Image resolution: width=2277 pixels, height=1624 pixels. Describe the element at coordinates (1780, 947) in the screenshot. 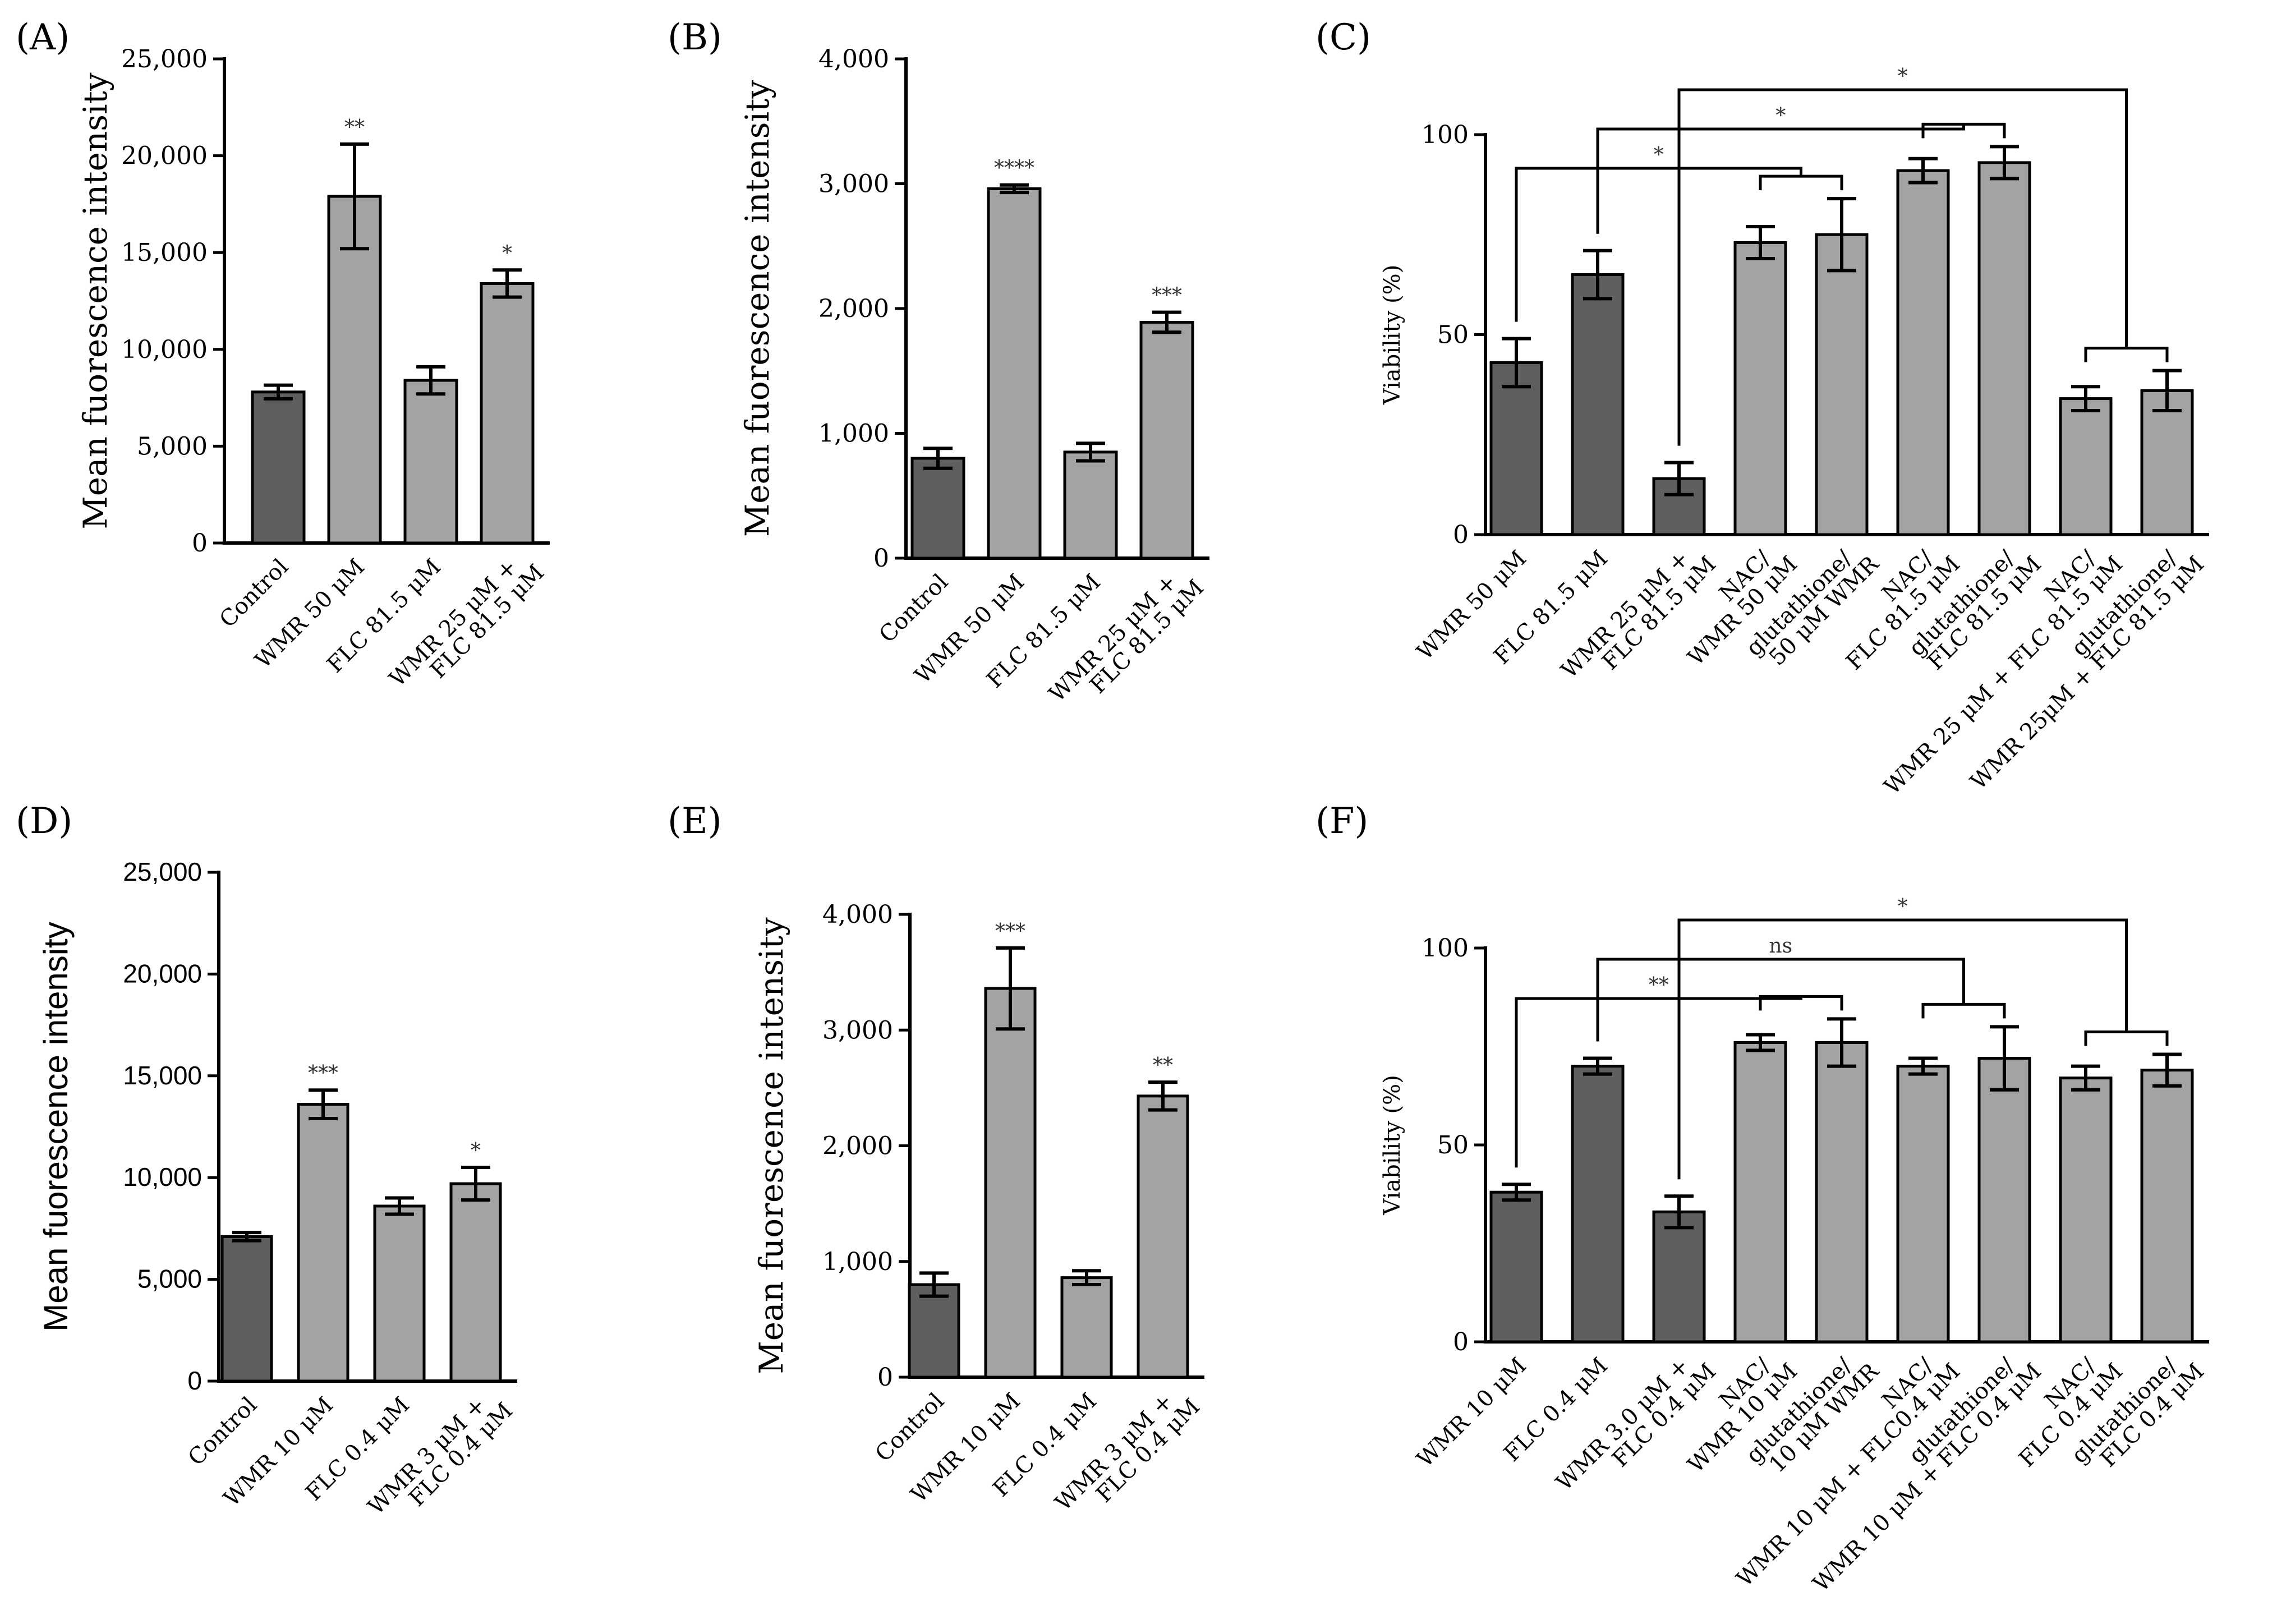

I see `comparison-label: ns` at that location.